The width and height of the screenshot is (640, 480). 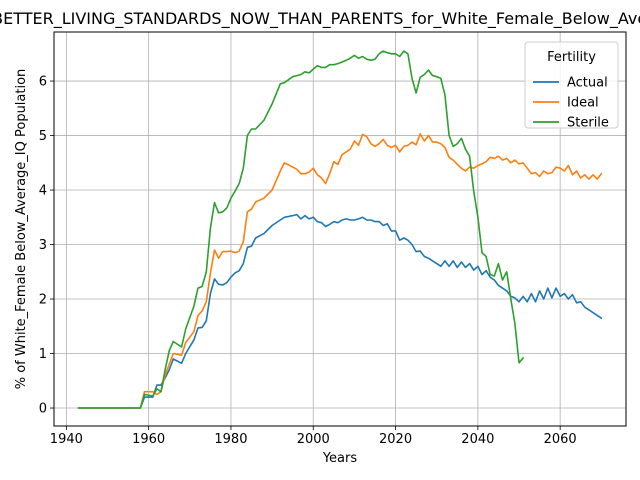 What do you see at coordinates (230, 439) in the screenshot?
I see `x-tick-label: 1980` at bounding box center [230, 439].